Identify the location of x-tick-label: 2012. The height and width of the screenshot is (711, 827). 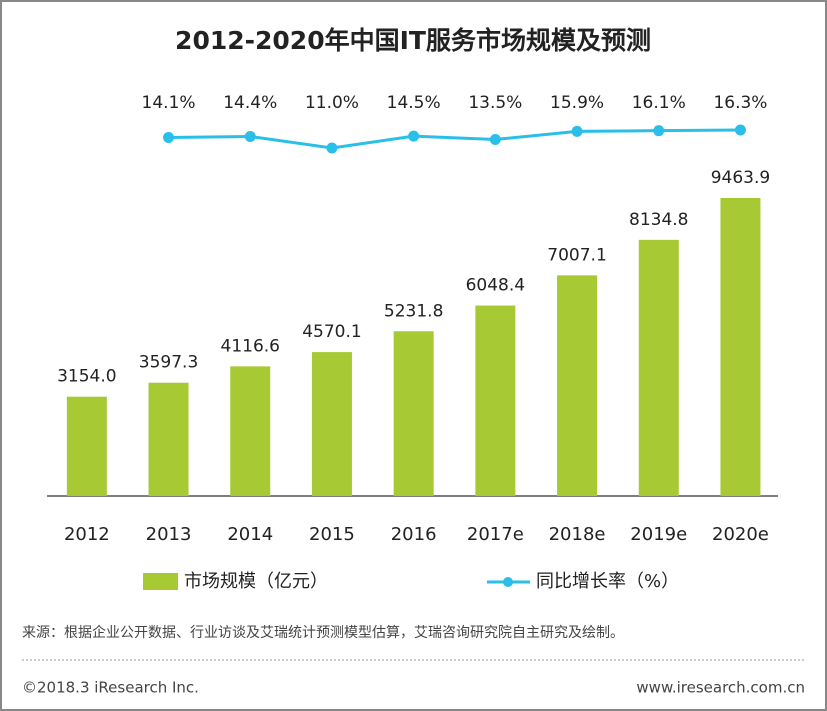
(87, 534).